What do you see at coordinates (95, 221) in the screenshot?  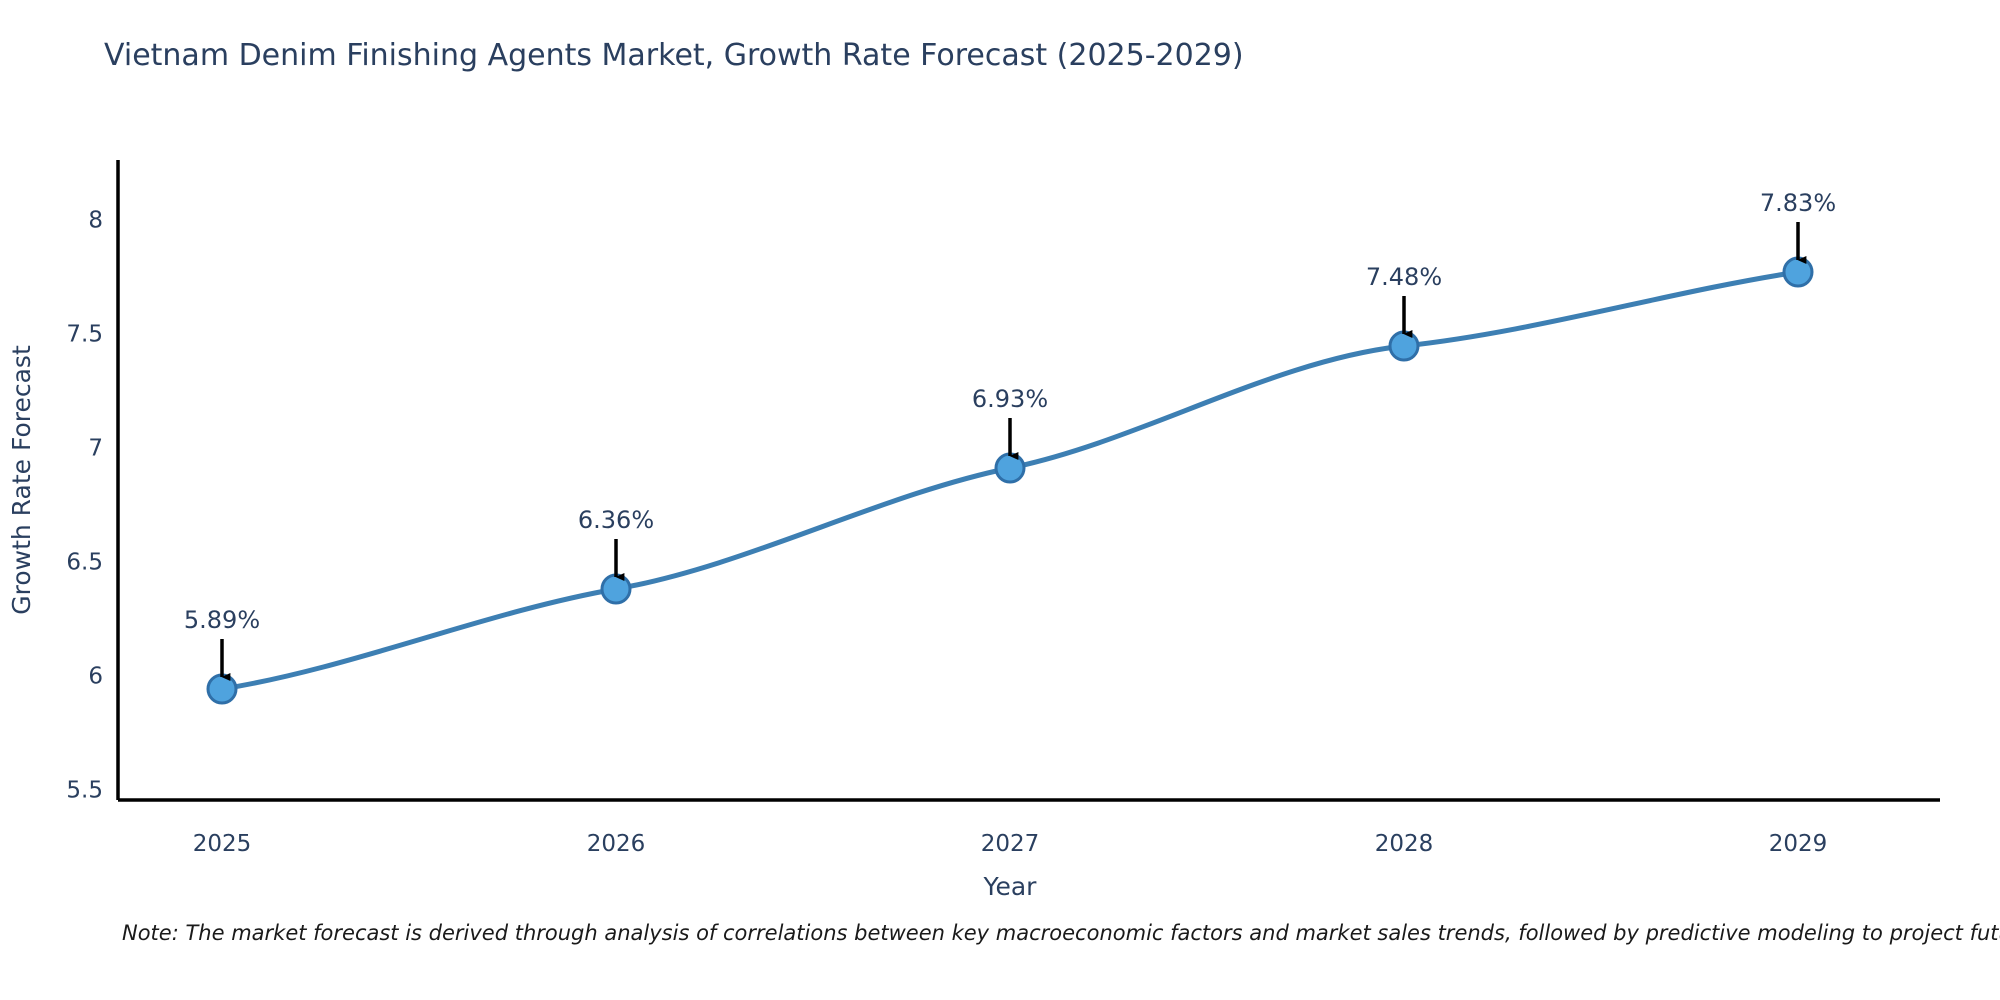 I see `y-tick-label: 8` at bounding box center [95, 221].